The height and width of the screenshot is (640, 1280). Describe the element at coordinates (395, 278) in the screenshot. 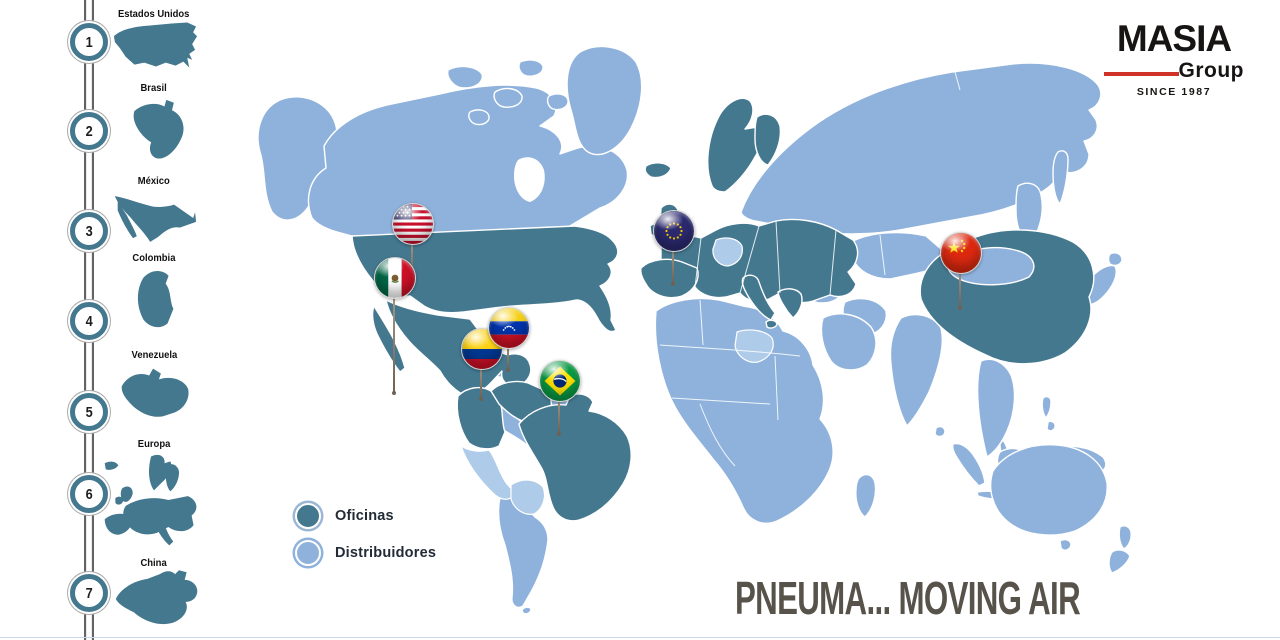

I see `mexico-flag-icon` at that location.